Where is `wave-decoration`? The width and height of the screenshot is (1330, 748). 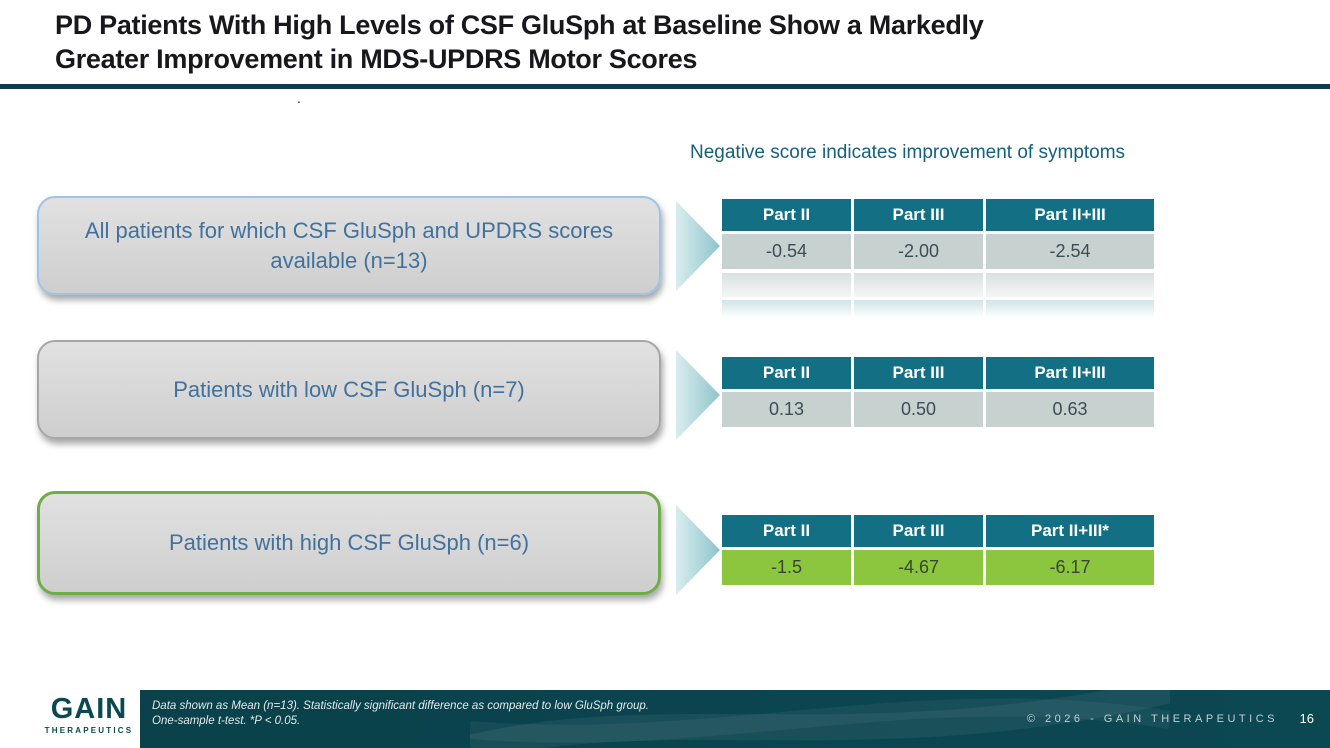
wave-decoration is located at coordinates (820, 719).